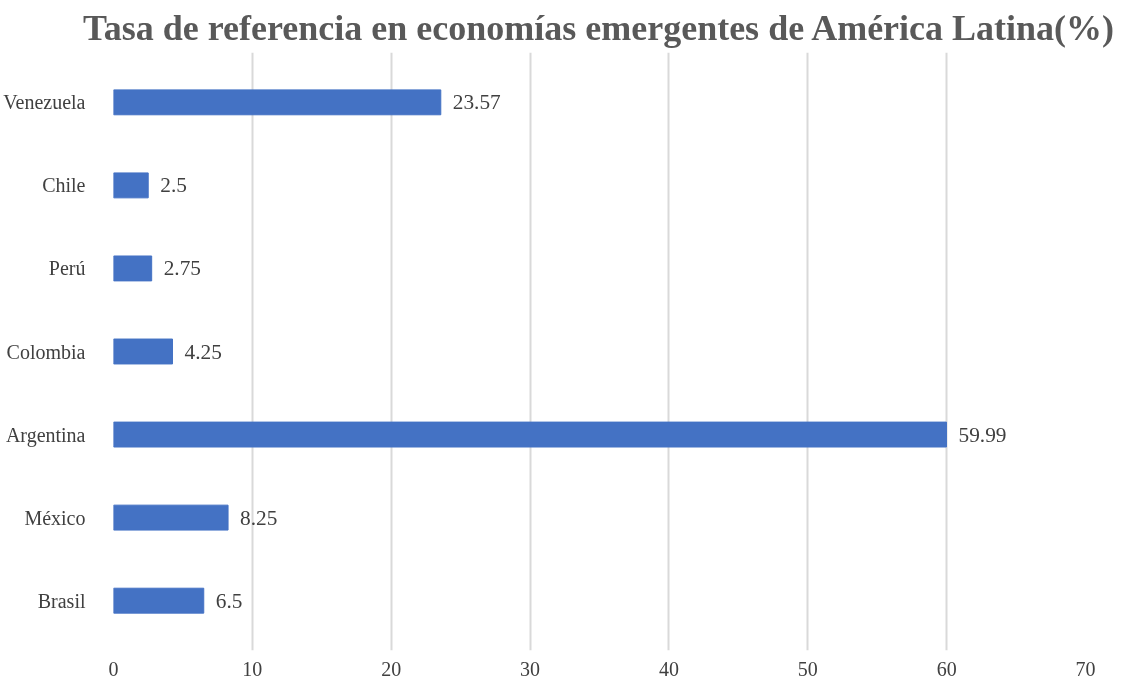 The image size is (1131, 686). What do you see at coordinates (67, 268) in the screenshot?
I see `y-tick-label: Perú` at bounding box center [67, 268].